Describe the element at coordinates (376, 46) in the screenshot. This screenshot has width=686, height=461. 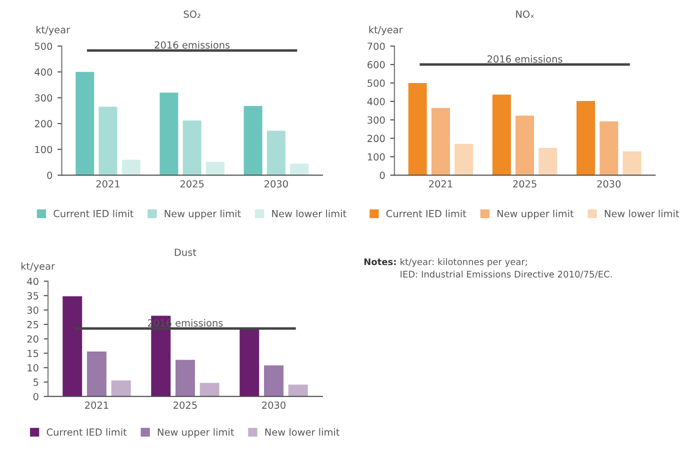
I see `y-tick-label: 700` at that location.